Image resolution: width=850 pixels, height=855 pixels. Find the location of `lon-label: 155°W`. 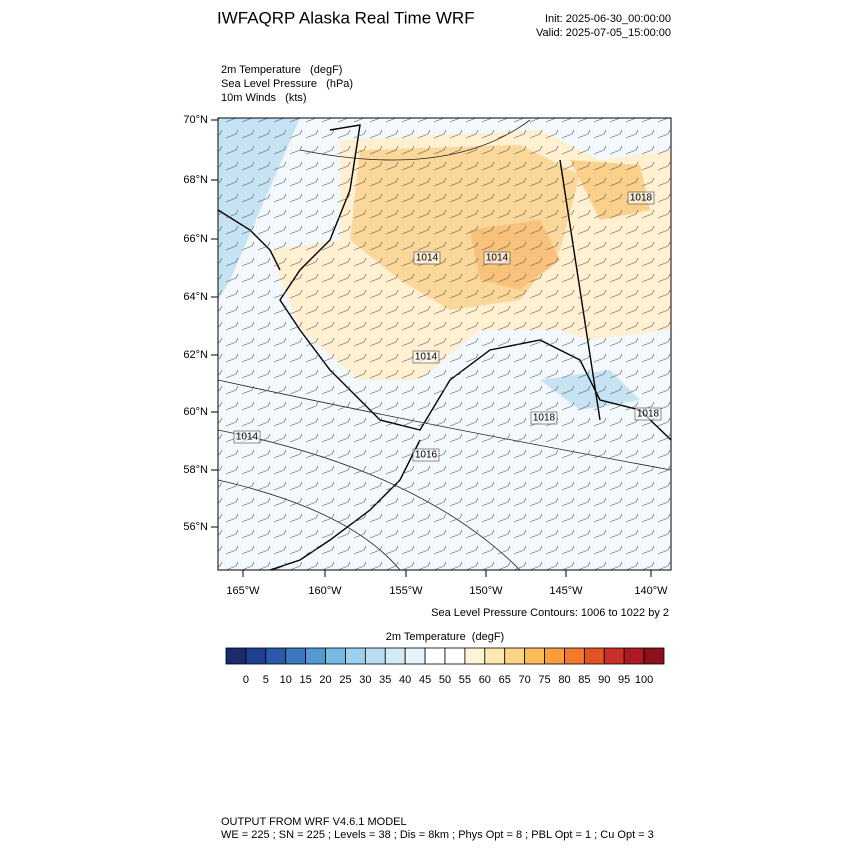

lon-label: 155°W is located at coordinates (406, 591).